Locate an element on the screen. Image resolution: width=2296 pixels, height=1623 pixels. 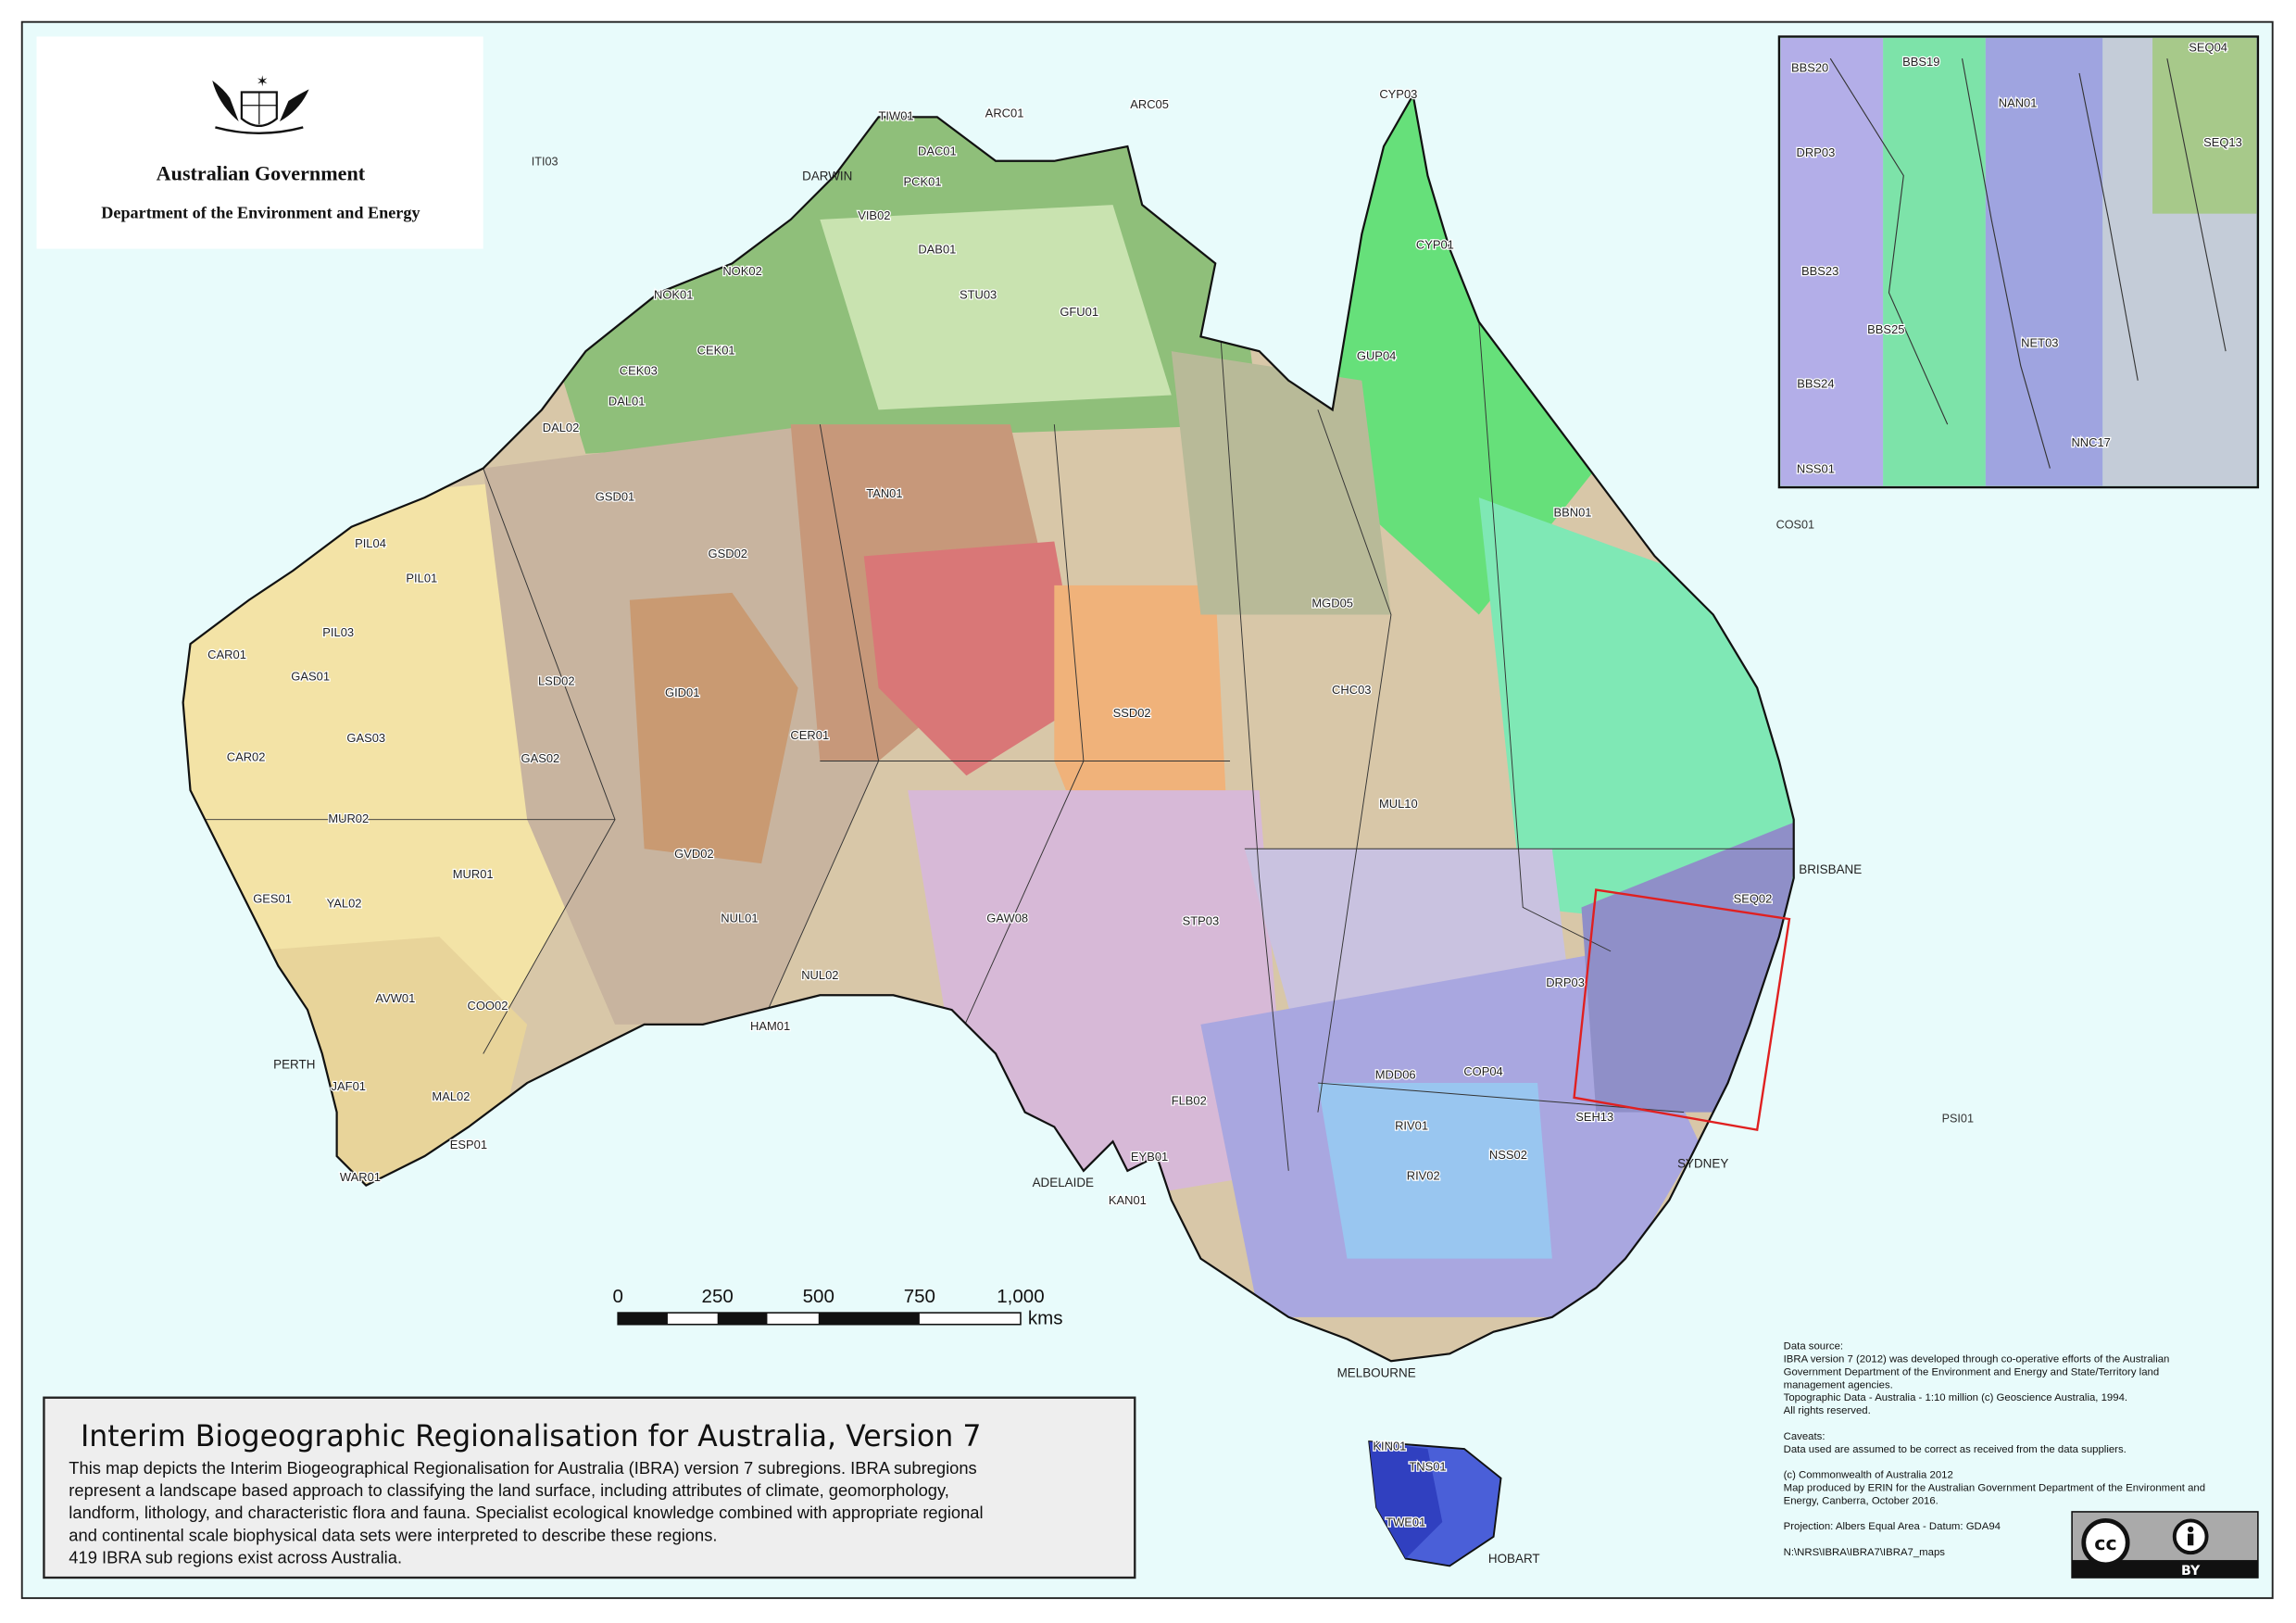
region-label: GSD02 is located at coordinates (728, 553).